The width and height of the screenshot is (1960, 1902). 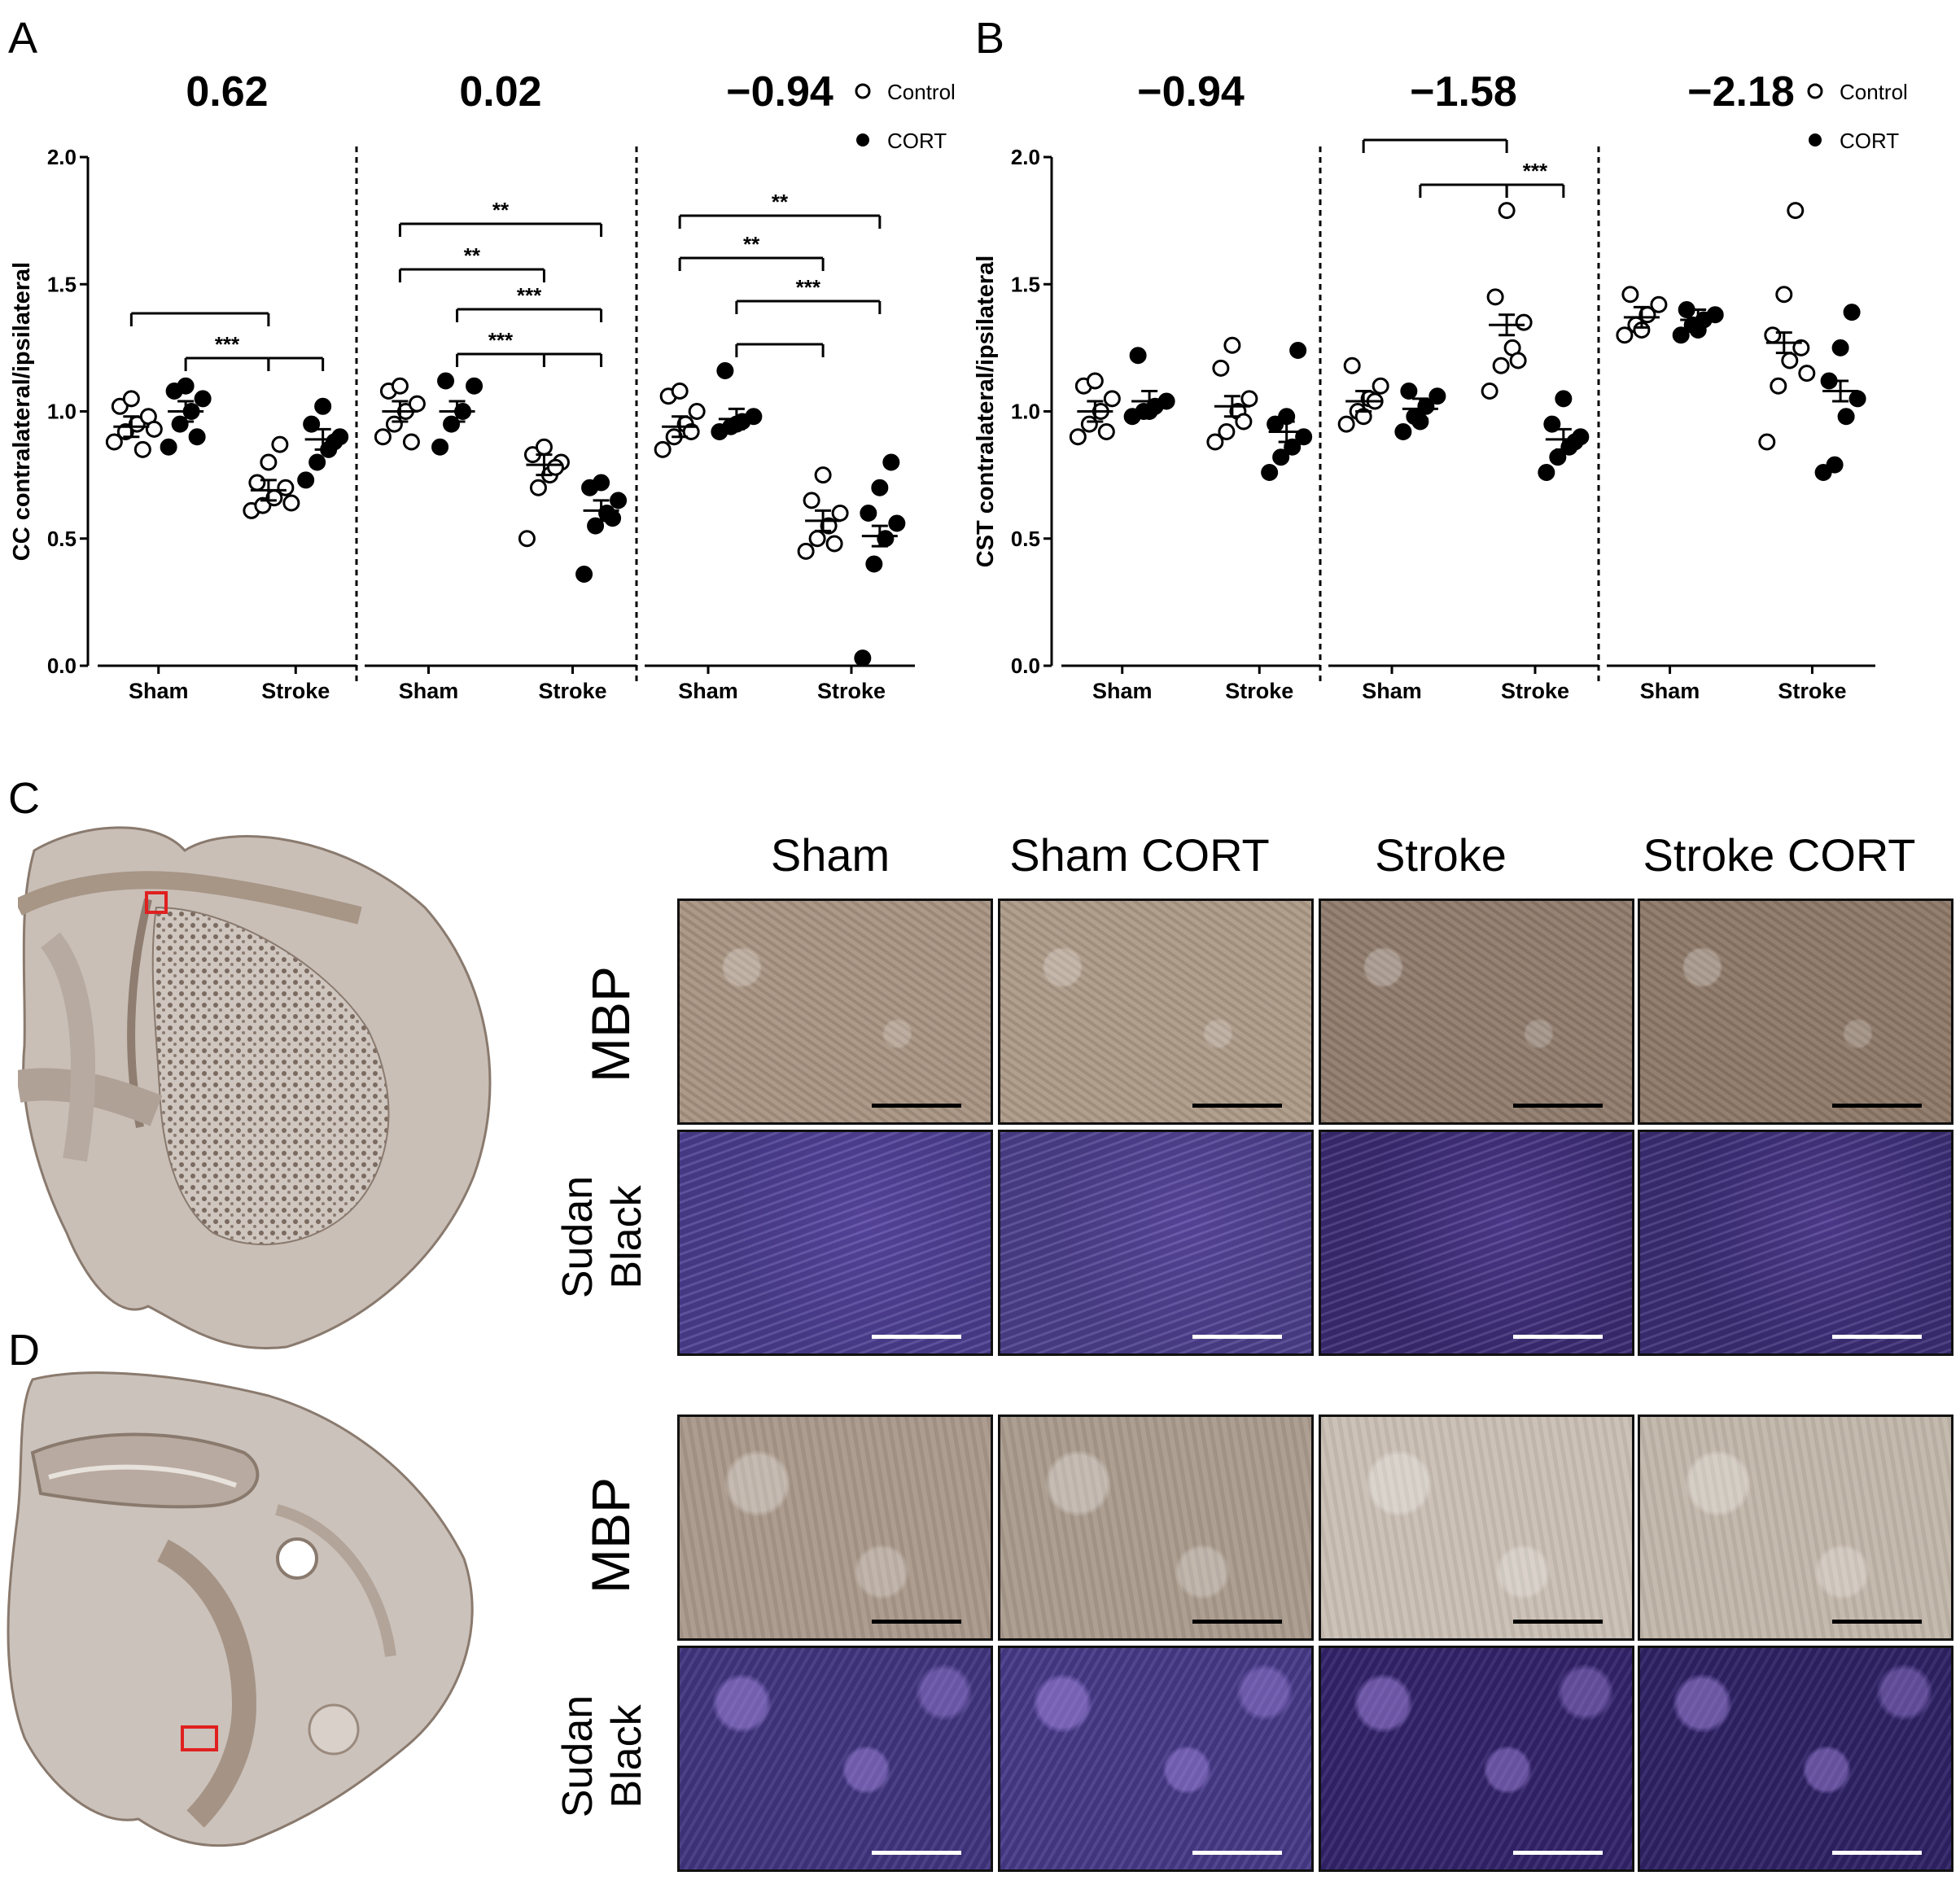 What do you see at coordinates (62, 412) in the screenshot?
I see `y-tick-label: 1.0` at bounding box center [62, 412].